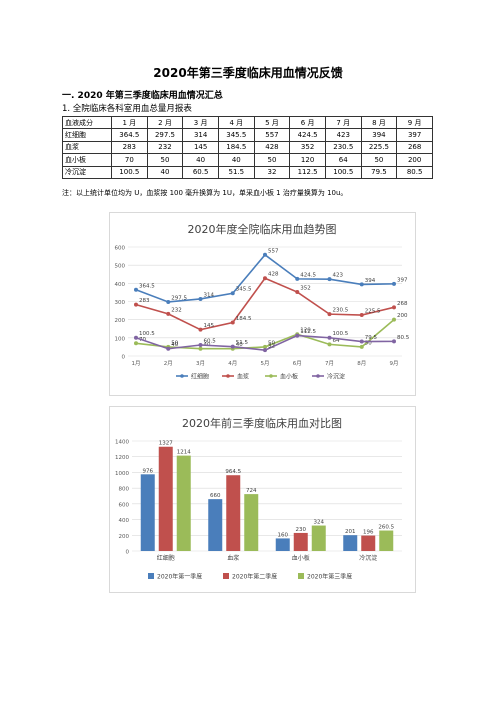 Image resolution: width=496 pixels, height=702 pixels. Describe the element at coordinates (272, 135) in the screenshot. I see `table-cell: 557` at that location.